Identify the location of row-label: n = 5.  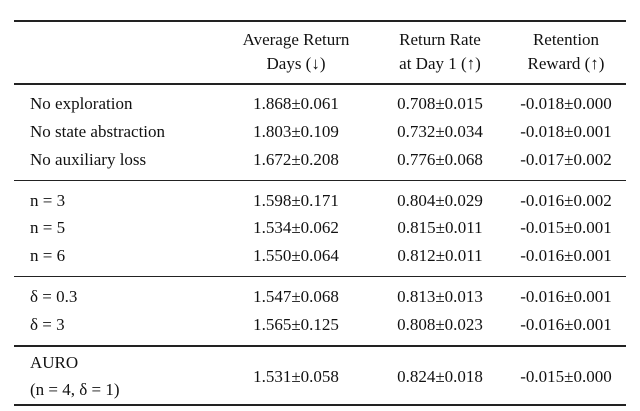
(48, 227).